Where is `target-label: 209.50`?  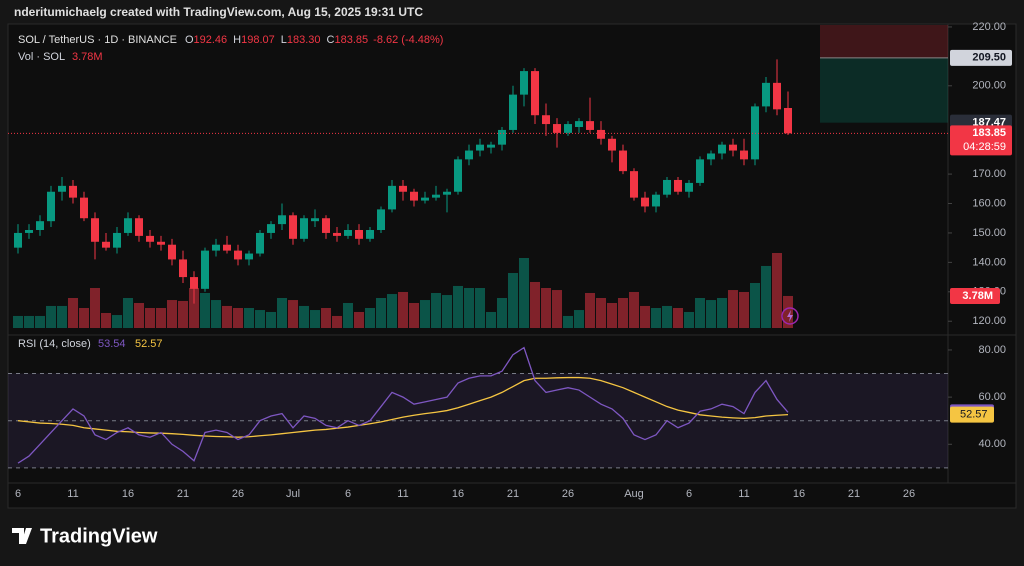
target-label: 209.50 is located at coordinates (989, 58).